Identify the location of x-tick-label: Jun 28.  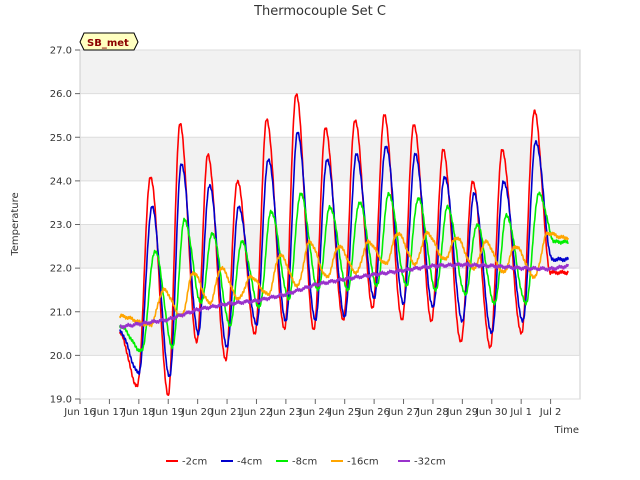
(432, 412).